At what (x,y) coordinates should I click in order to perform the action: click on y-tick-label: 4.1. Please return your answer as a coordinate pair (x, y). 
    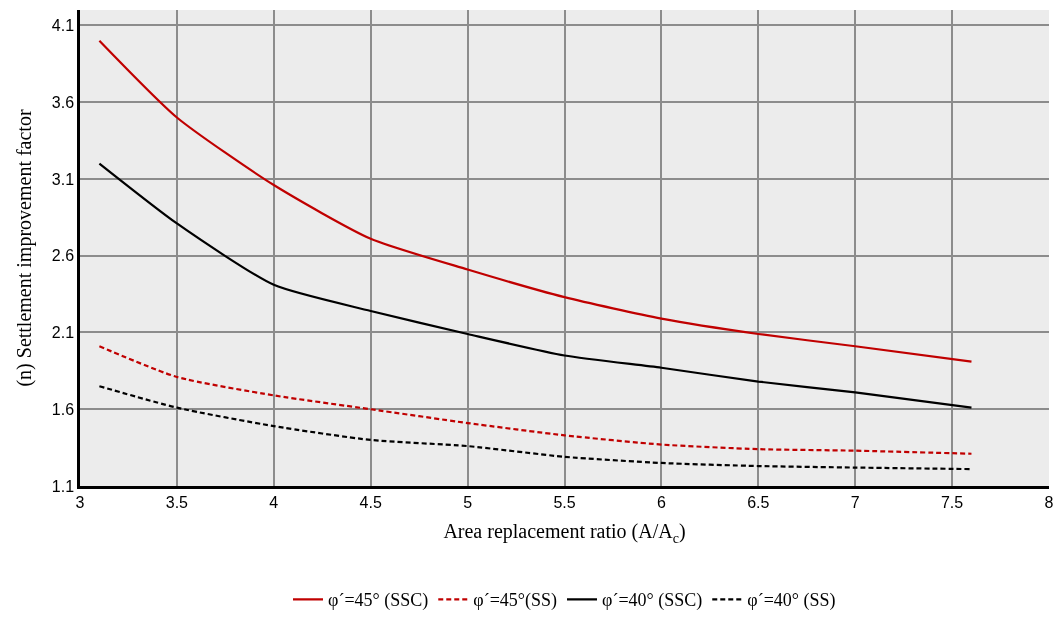
    Looking at the image, I should click on (63, 25).